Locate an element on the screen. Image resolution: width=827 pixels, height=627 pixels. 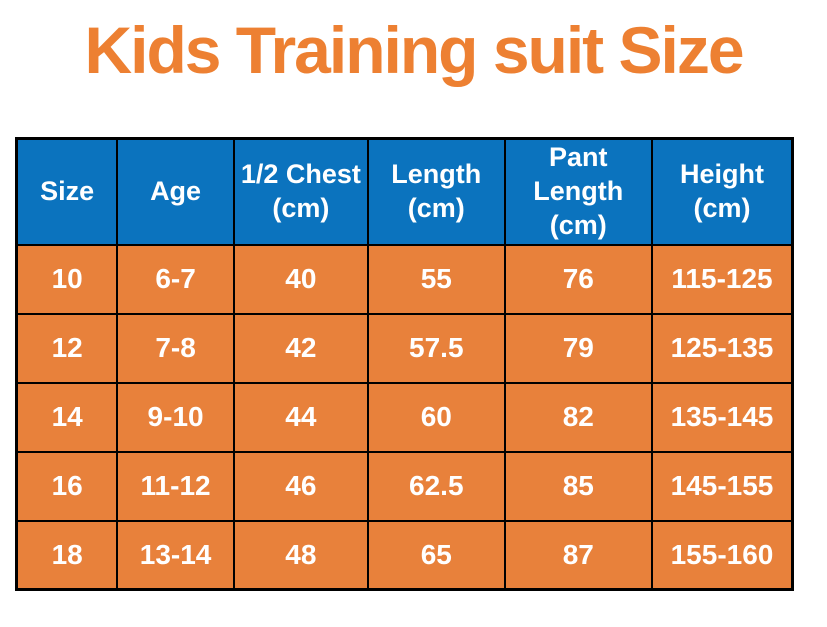
cell-size: 10 is located at coordinates (67, 279).